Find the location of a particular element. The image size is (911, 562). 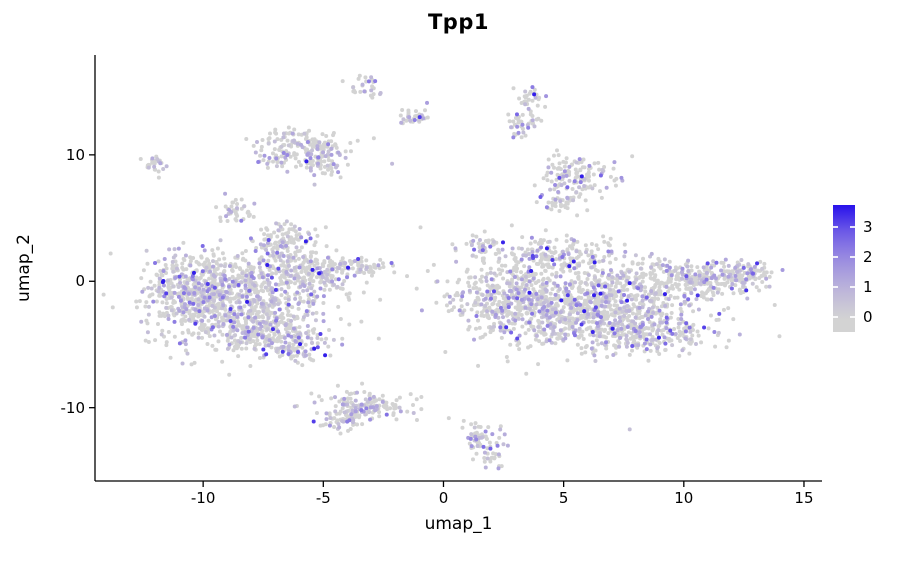

legend-tick-label: 2 is located at coordinates (868, 256).